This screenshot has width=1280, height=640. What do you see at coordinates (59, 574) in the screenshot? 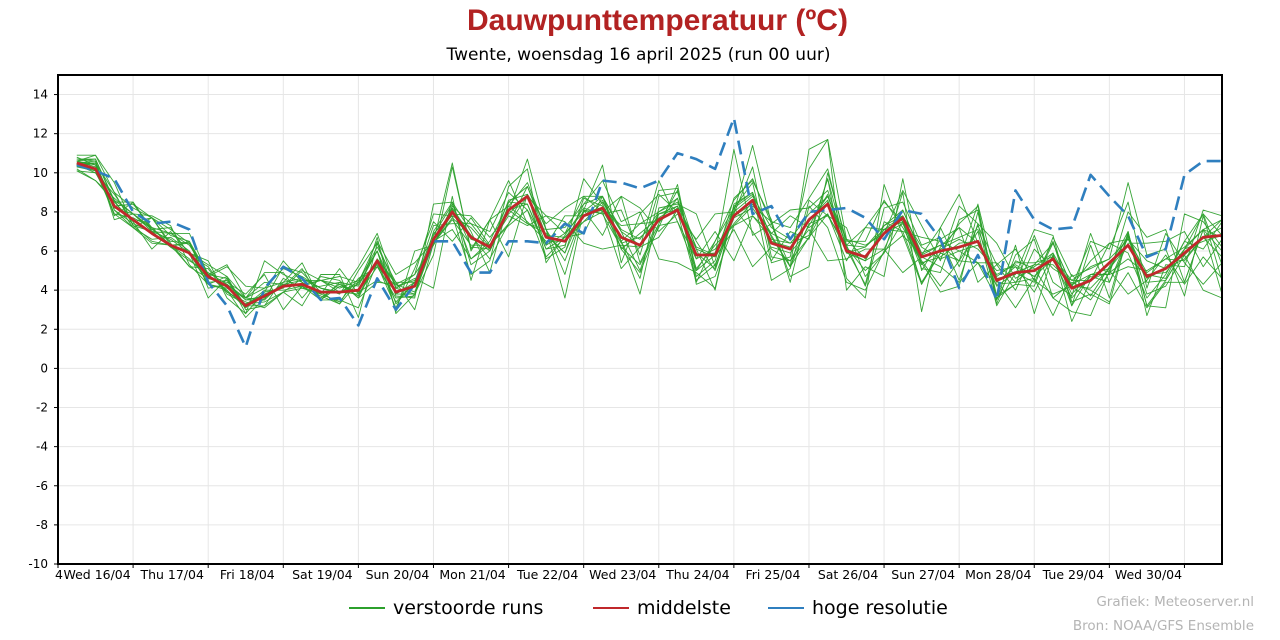
I see `x-tick-label: 4` at bounding box center [59, 574].